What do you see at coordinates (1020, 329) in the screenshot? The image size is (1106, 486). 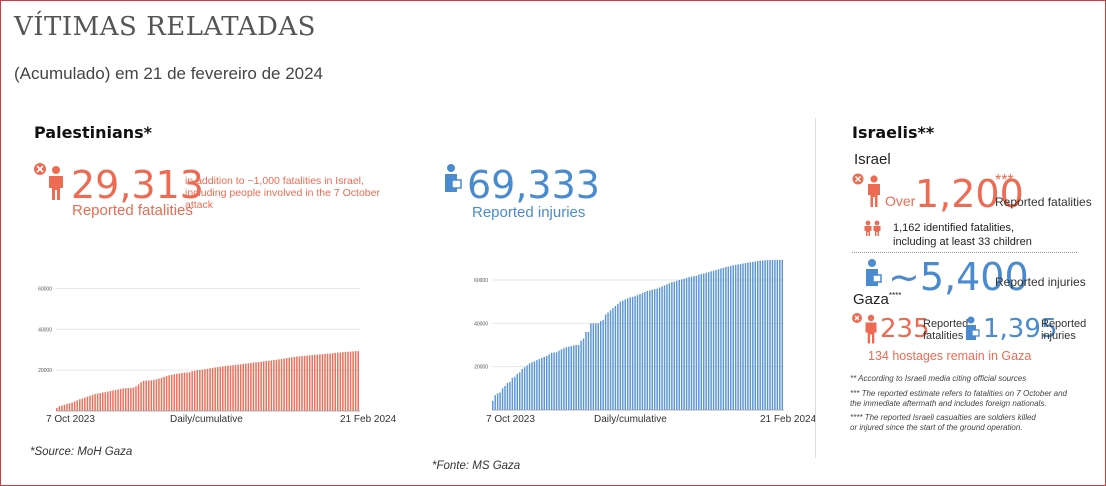 I see `gaza-injuries-value: 1,395` at bounding box center [1020, 329].